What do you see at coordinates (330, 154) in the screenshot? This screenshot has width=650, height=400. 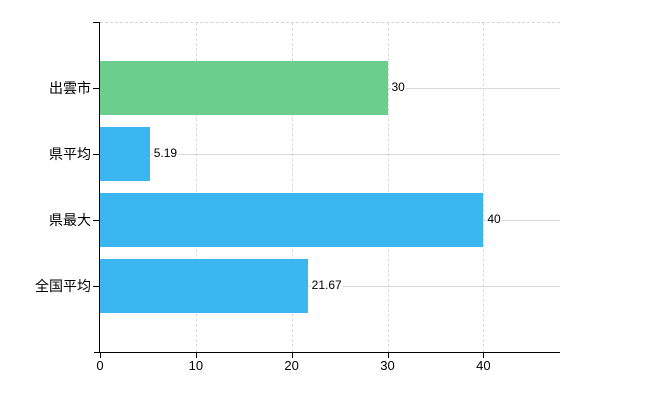 I see `category-gridline` at bounding box center [330, 154].